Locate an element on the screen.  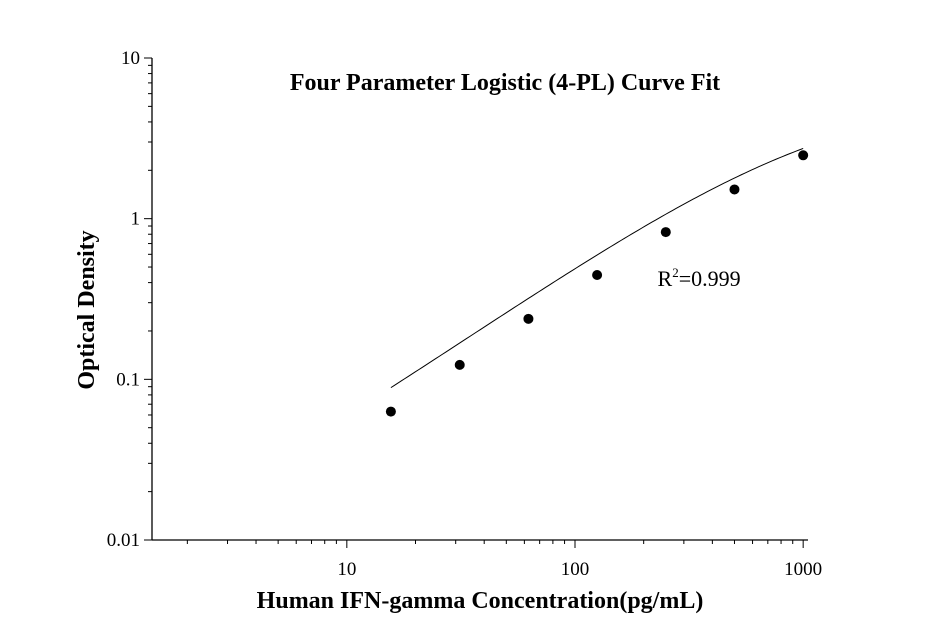
chart-title: Four Parameter Logistic (4-PL) Curve Fit is located at coordinates (505, 83).